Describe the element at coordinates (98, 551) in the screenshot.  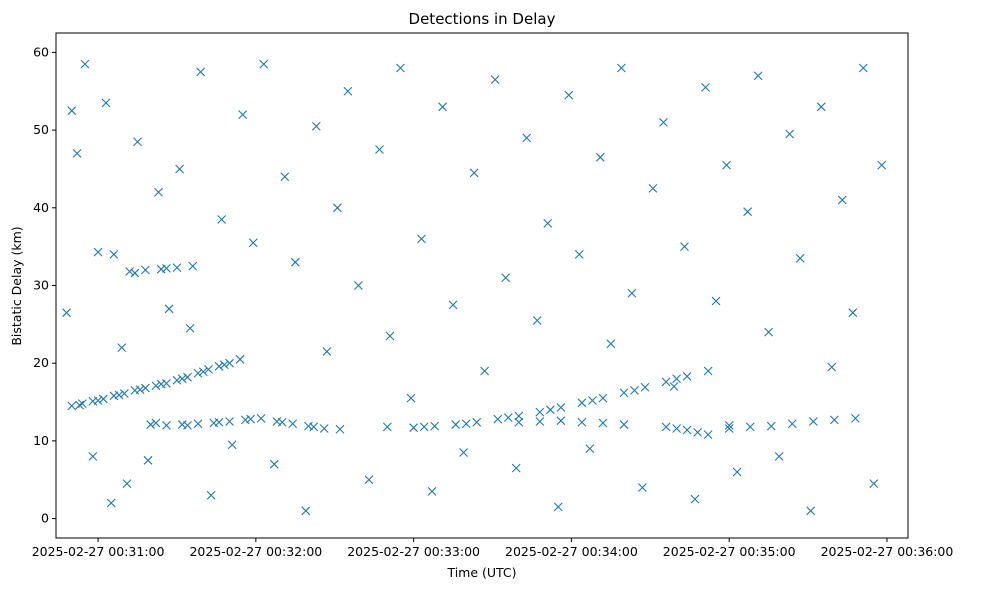
I see `x-tick-label: 2025-02-27 00:31:00` at that location.